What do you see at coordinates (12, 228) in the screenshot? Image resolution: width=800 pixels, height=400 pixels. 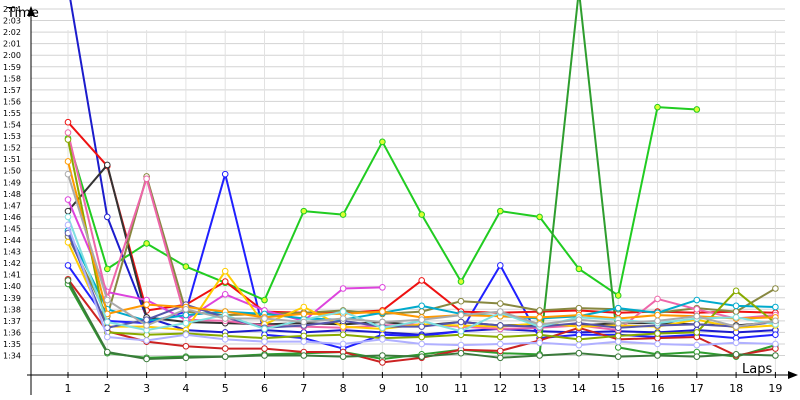 I see `y-tick-label: 1:45` at bounding box center [12, 228].